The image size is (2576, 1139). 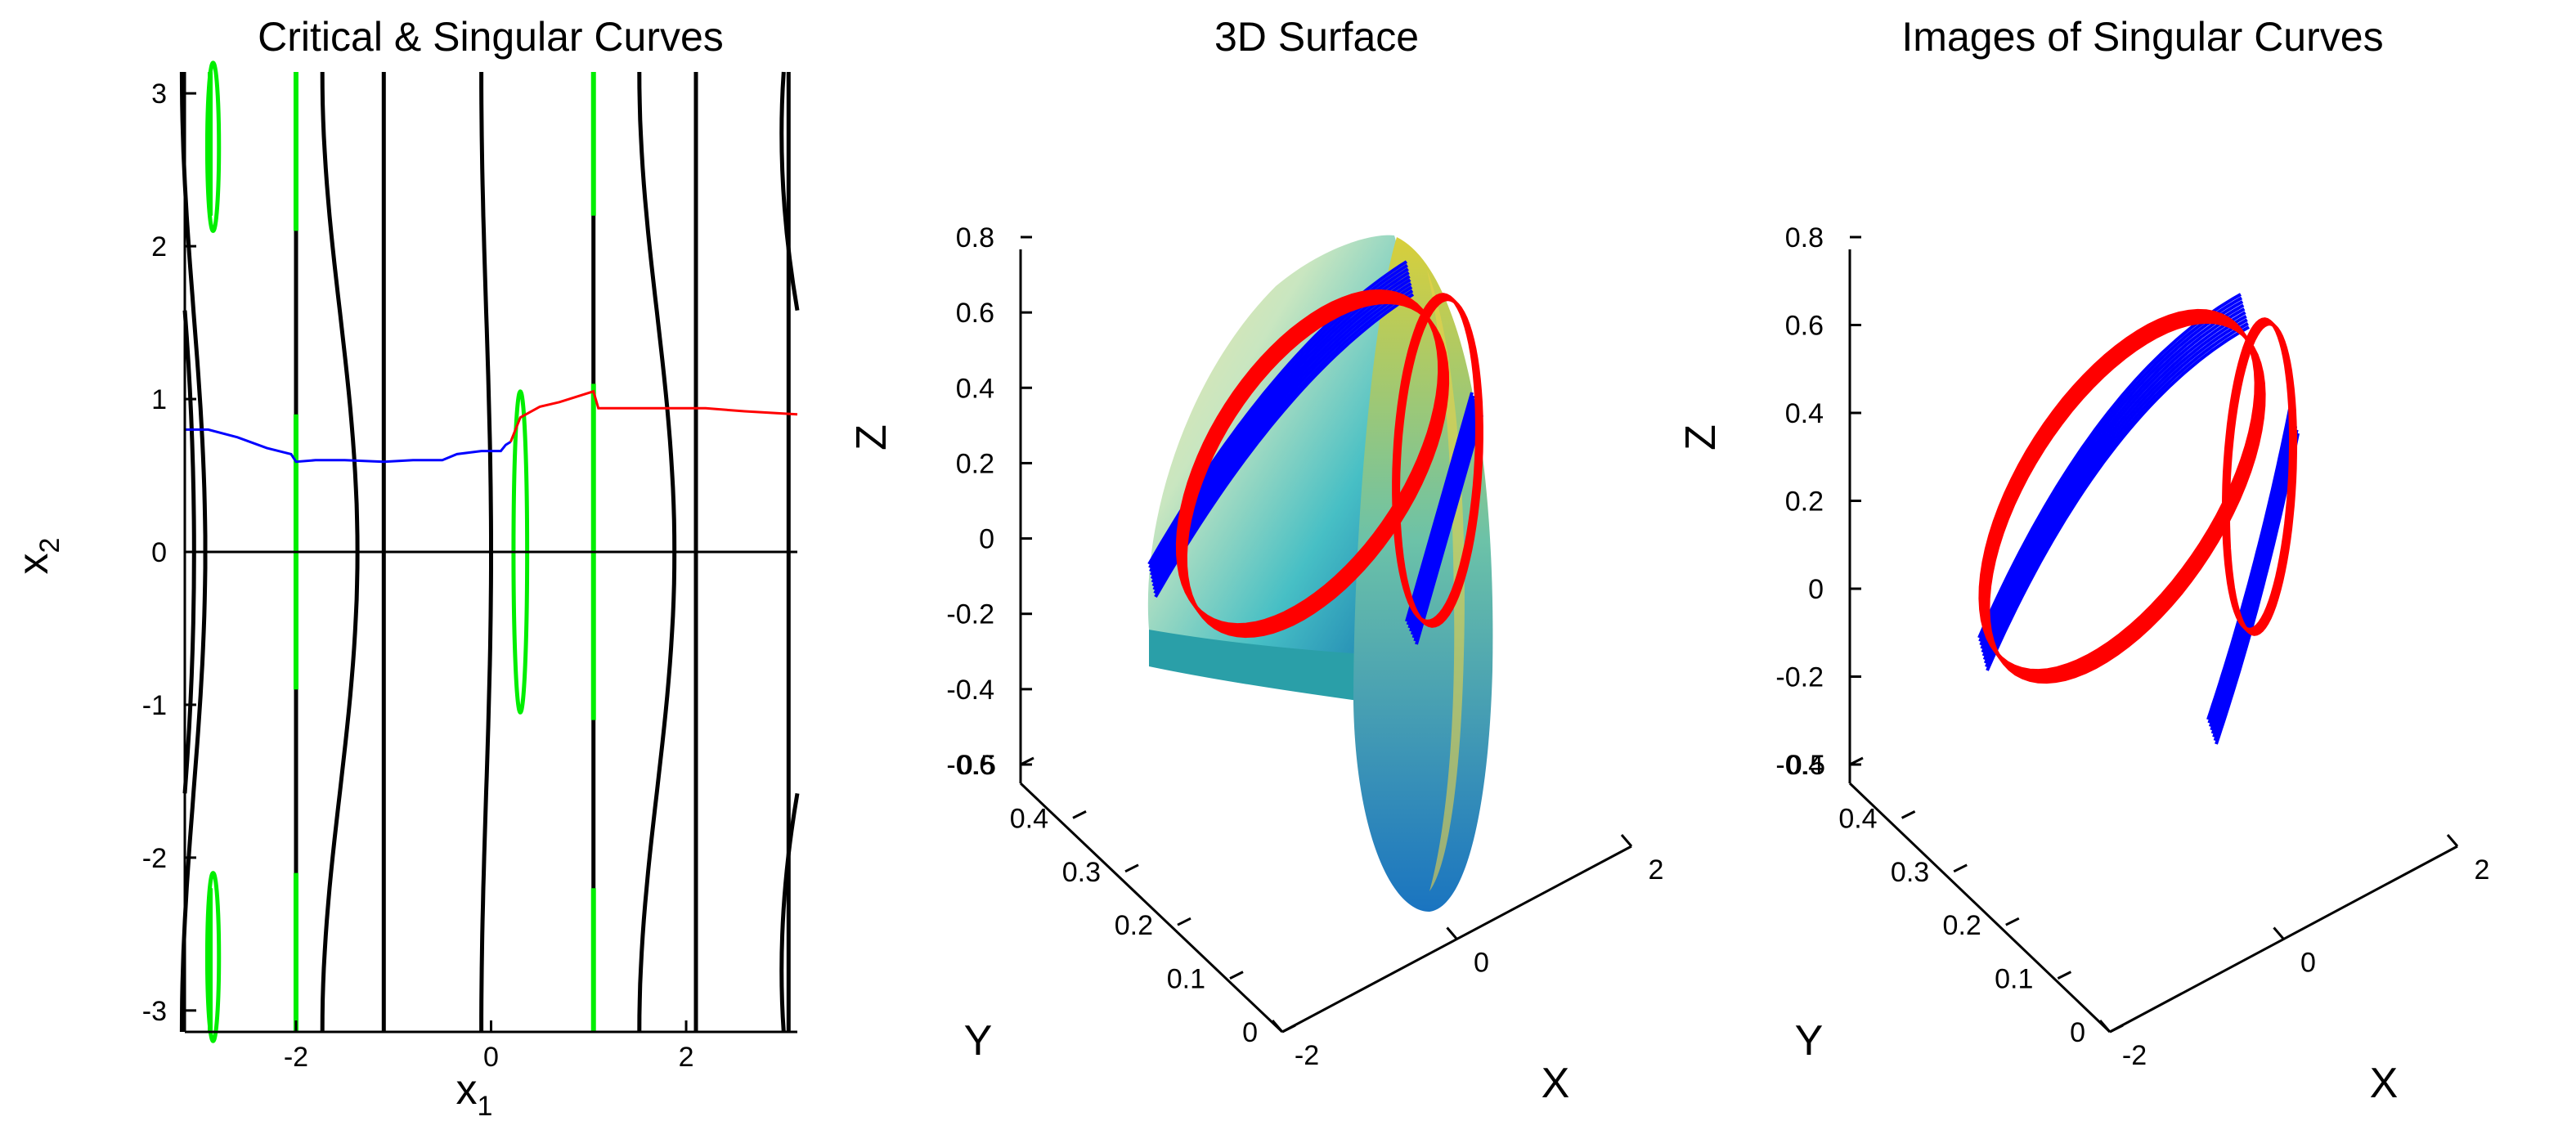 I want to click on panel1-x-ticks: -2 0 2, so click(x=489, y=1046).